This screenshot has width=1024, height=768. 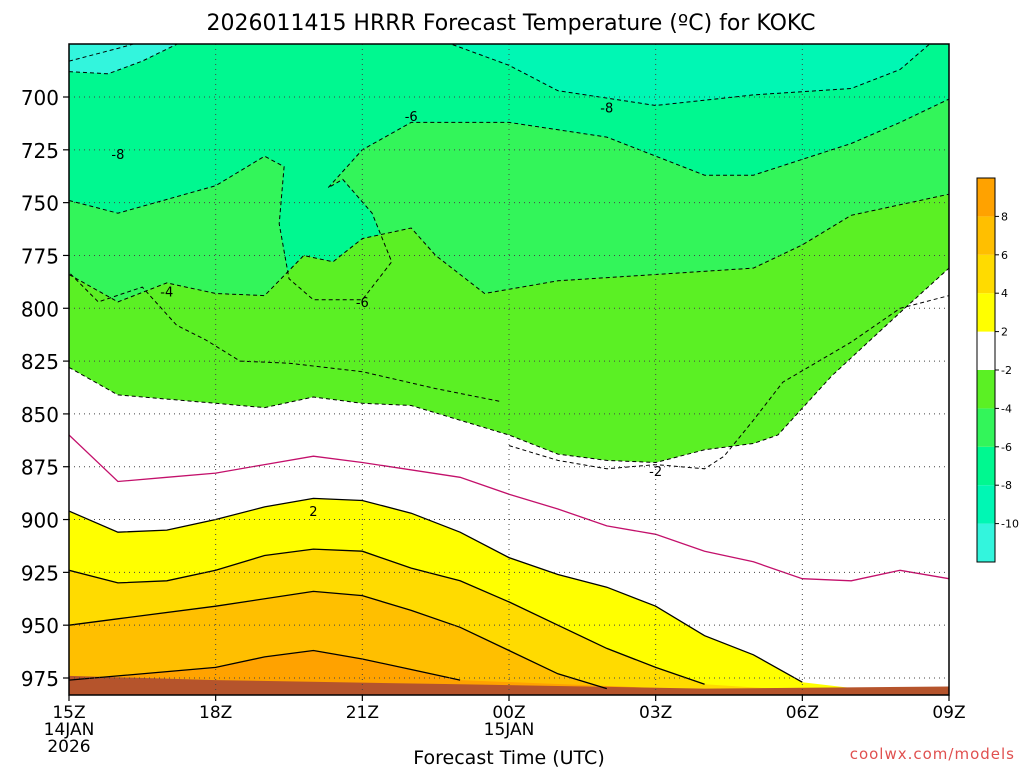 What do you see at coordinates (68, 713) in the screenshot?
I see `x-tick-label: 15Z` at bounding box center [68, 713].